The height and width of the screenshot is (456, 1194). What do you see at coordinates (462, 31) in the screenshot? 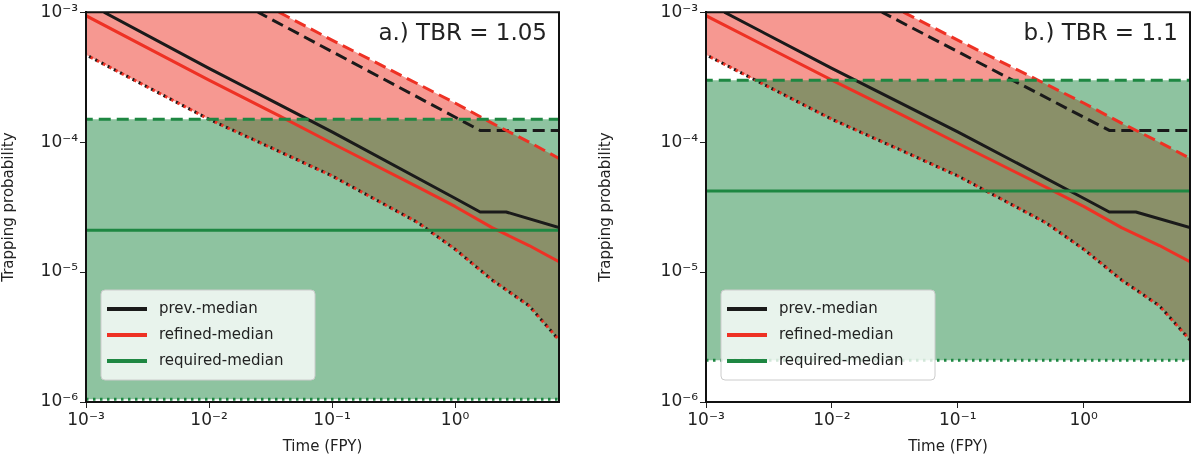
I see `chart-title: a.) TBR = 1.05` at bounding box center [462, 31].